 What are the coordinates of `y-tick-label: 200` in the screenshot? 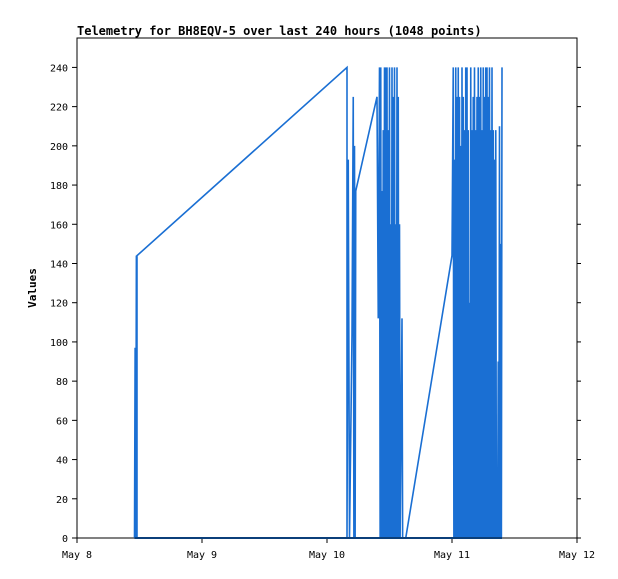 It's located at (59, 147).